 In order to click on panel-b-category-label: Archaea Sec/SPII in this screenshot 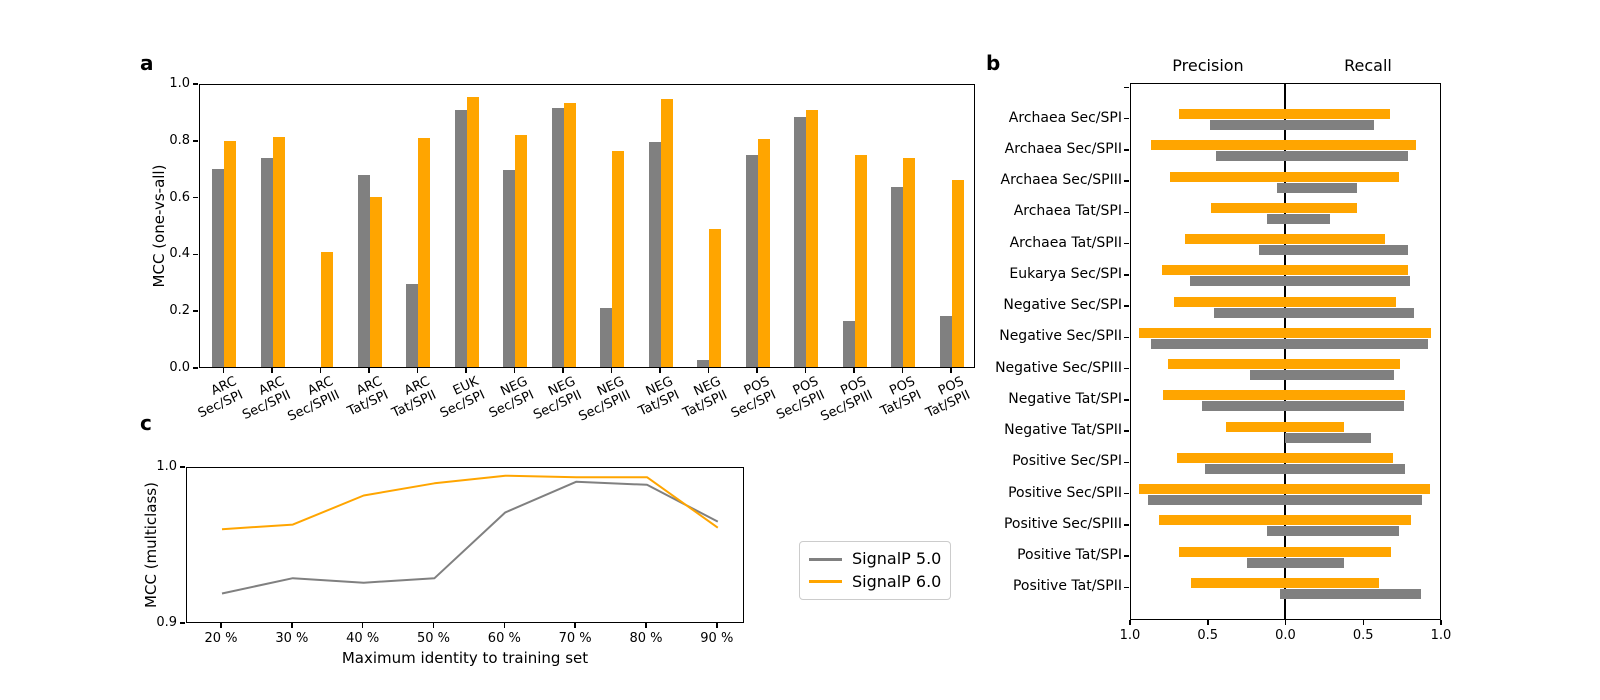, I will do `click(1063, 148)`.